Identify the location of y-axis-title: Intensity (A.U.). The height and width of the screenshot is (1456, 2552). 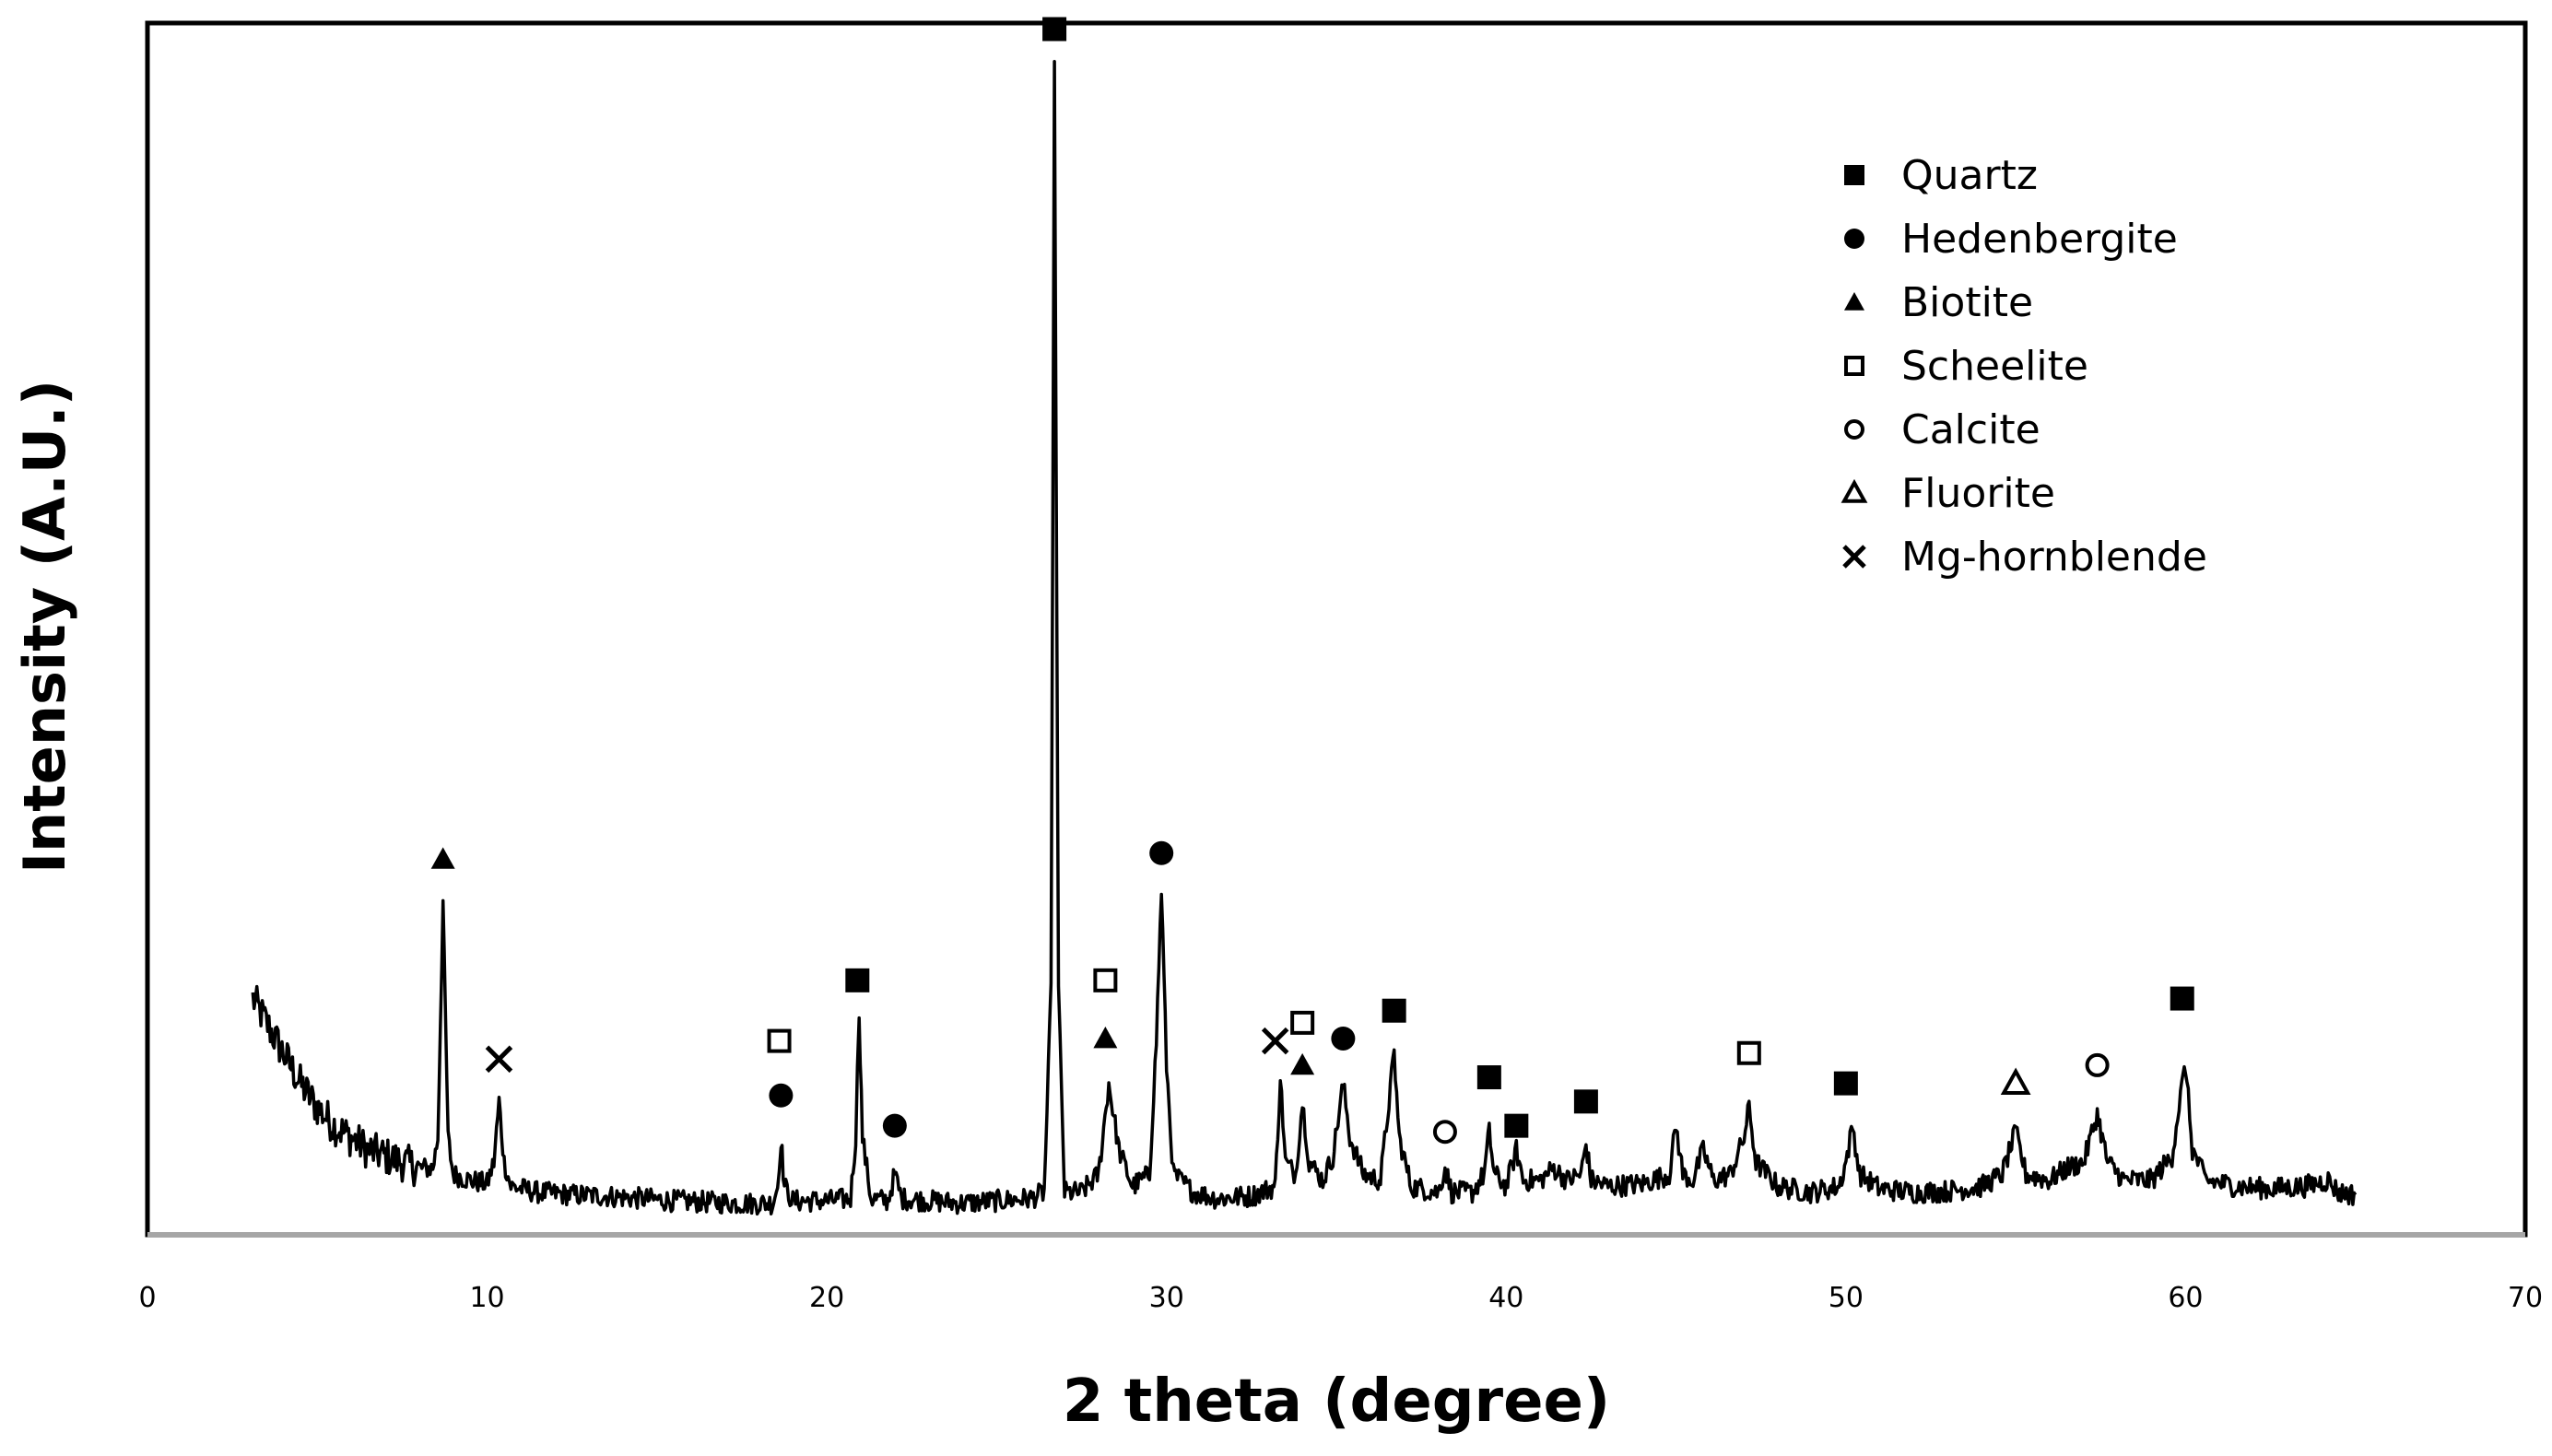
(45, 627).